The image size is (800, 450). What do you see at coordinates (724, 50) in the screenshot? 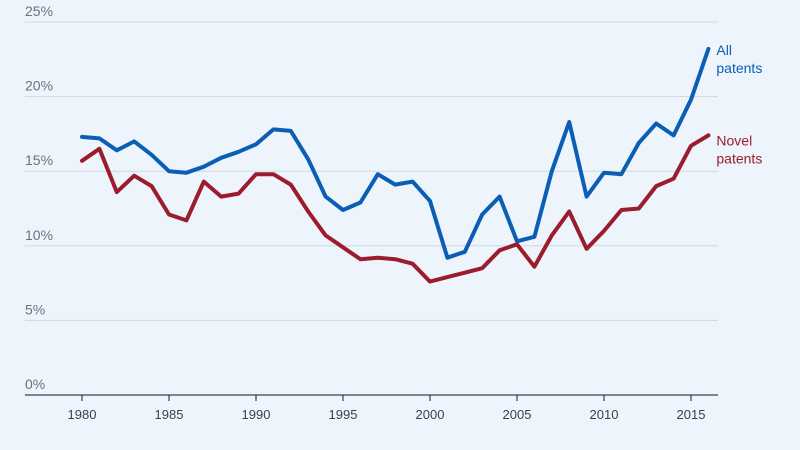
I see `series-label: All` at bounding box center [724, 50].